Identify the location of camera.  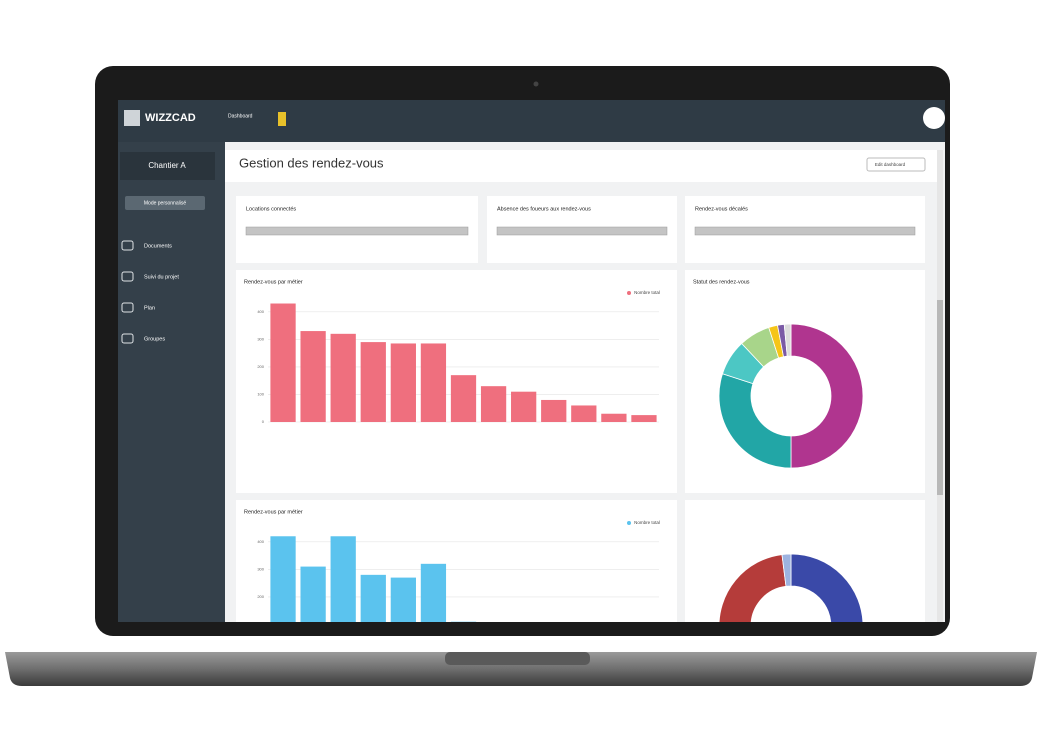
(536, 84).